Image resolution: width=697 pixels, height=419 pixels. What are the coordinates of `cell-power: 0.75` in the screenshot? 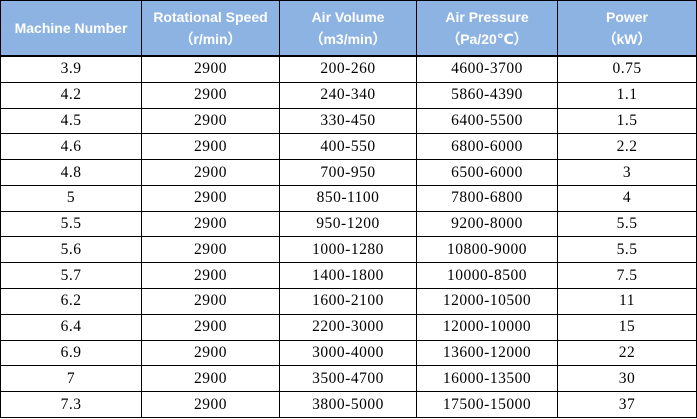 It's located at (627, 68).